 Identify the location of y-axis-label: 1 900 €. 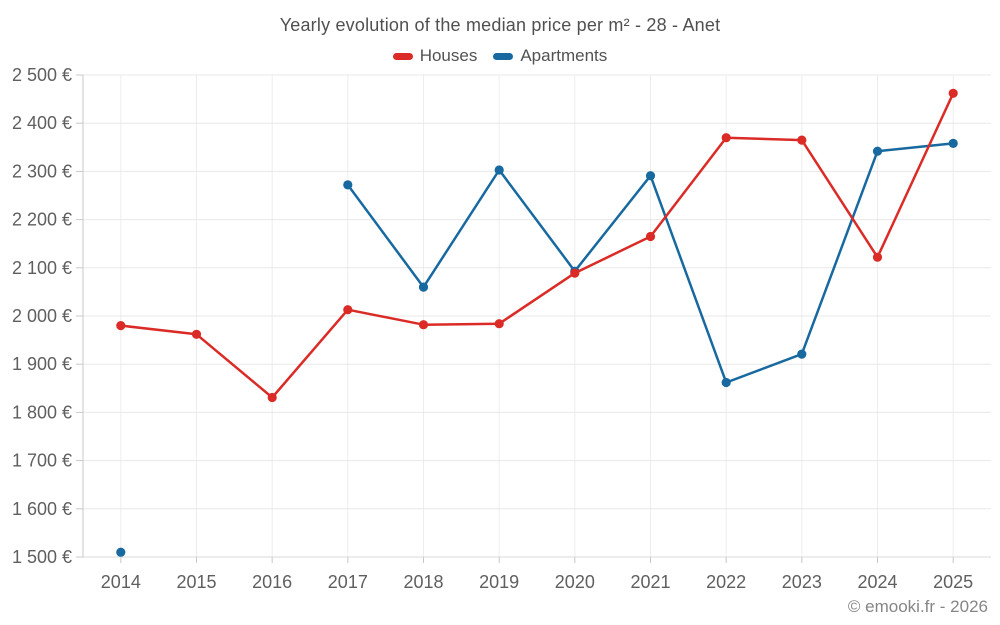
(42, 364).